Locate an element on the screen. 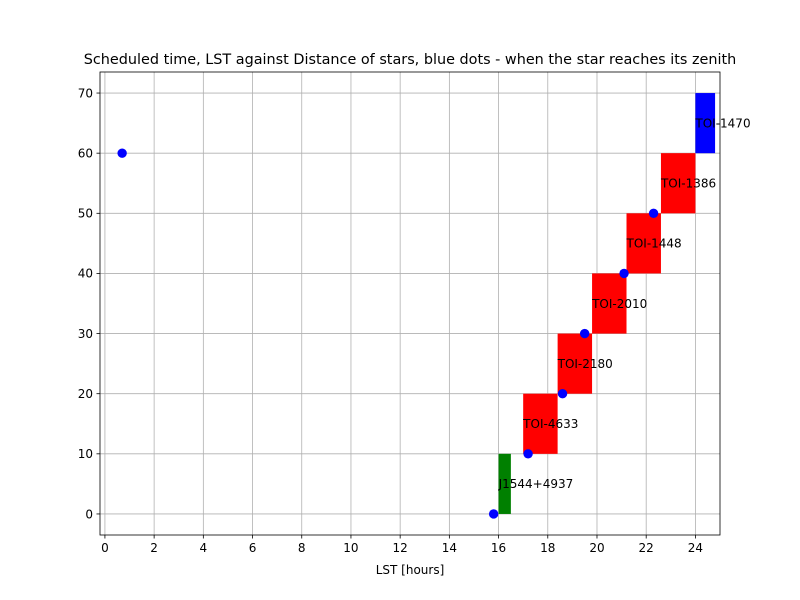 The width and height of the screenshot is (800, 600). bar-label: TOI-1448 is located at coordinates (654, 244).